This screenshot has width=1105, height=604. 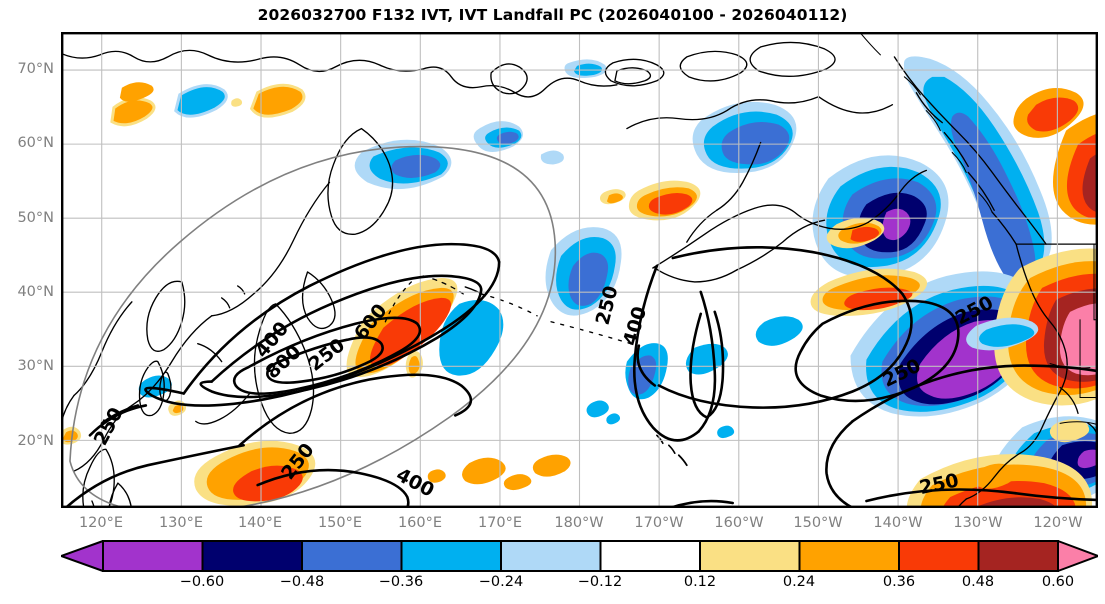 What do you see at coordinates (35, 441) in the screenshot?
I see `lat-tick-20: 20°N` at bounding box center [35, 441].